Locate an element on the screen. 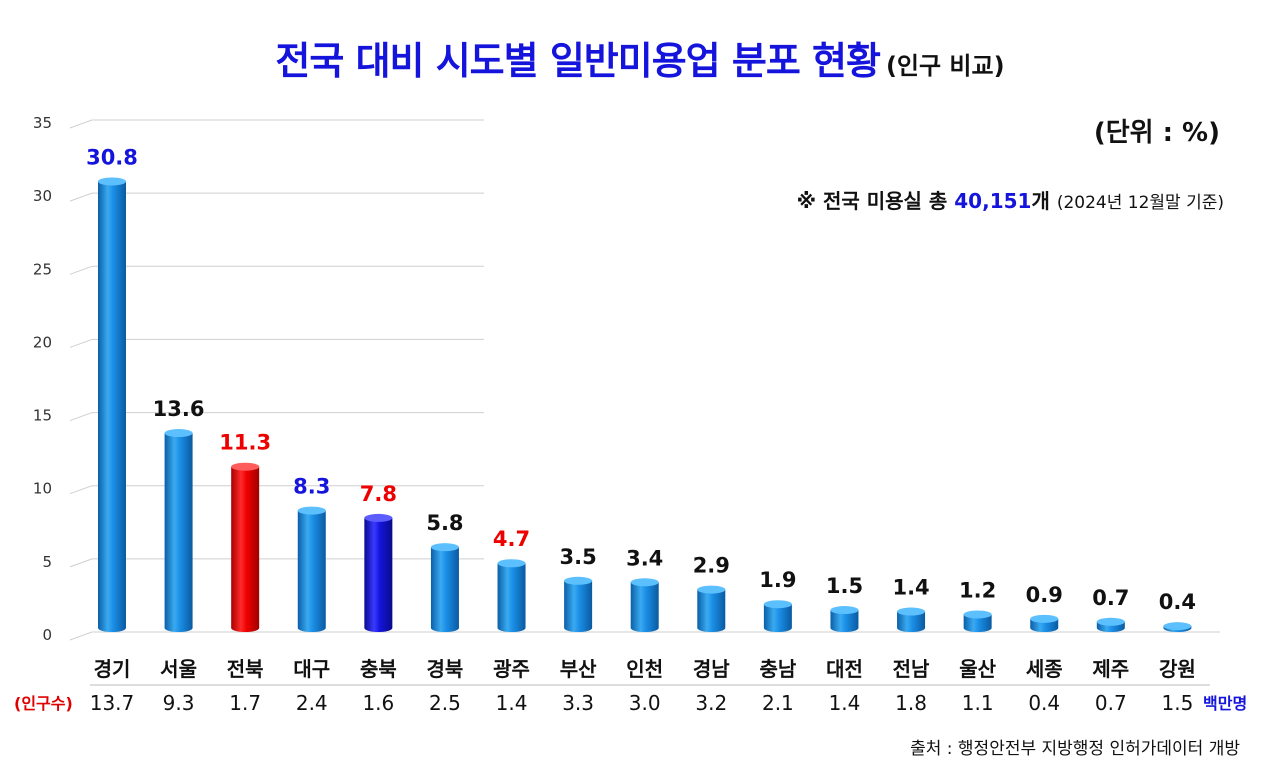  population-value: 3.3 is located at coordinates (578, 703).